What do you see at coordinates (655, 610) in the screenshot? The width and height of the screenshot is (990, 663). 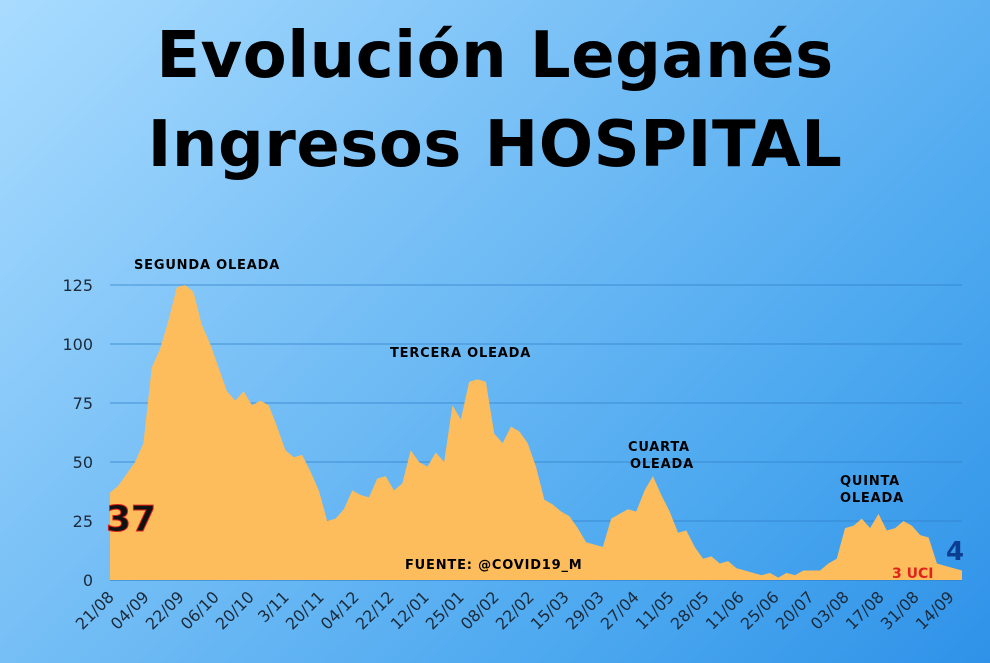 I see `x-tick-label: 11/05` at bounding box center [655, 610].